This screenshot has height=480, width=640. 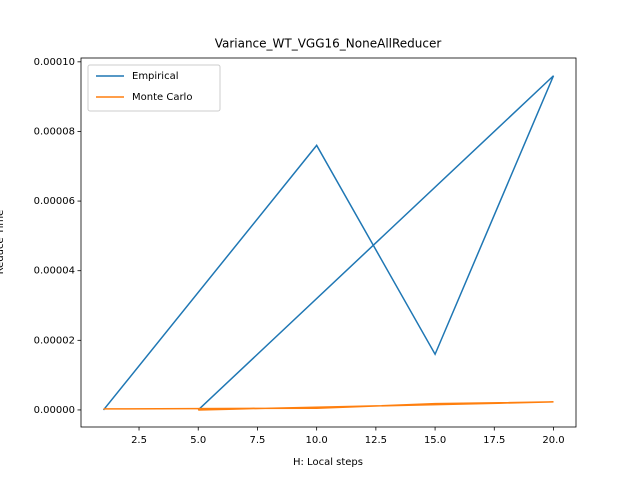 I want to click on series-line, so click(x=328, y=406).